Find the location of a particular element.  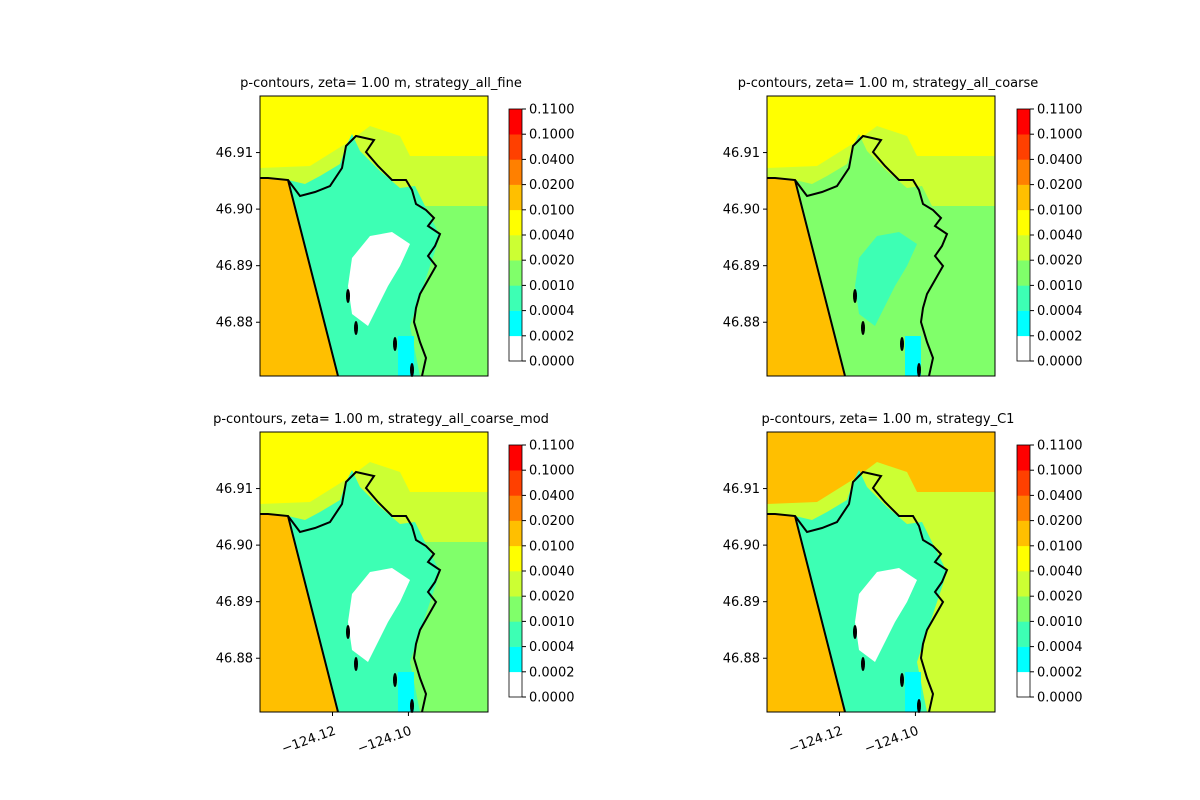

dry-field is located at coordinates (886, 279).